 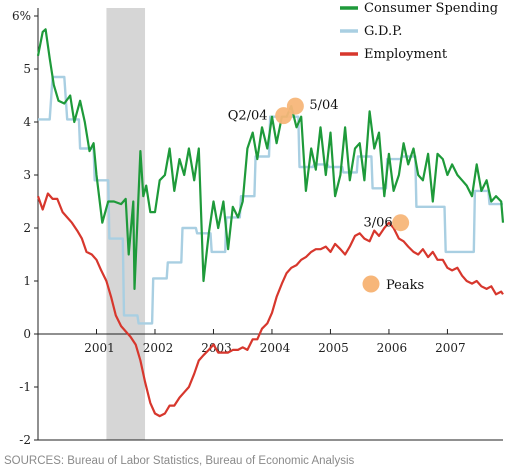 What do you see at coordinates (406, 54) in the screenshot?
I see `legend-label: Employment` at bounding box center [406, 54].